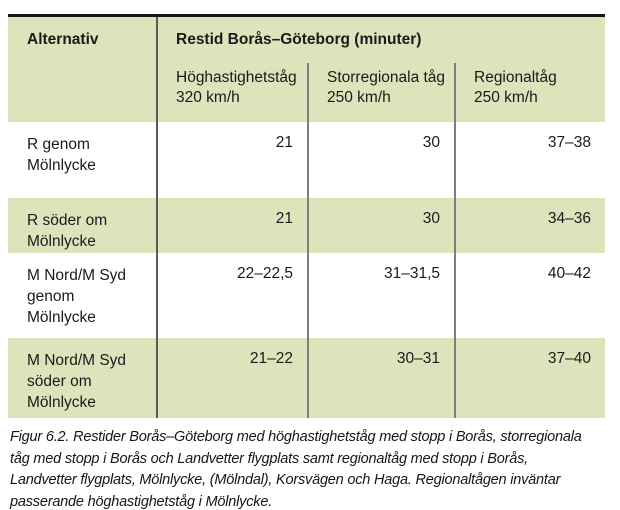 The width and height of the screenshot is (620, 510). I want to click on row-label: M Nord/M Syd söder om Mölnlycke, so click(82, 378).